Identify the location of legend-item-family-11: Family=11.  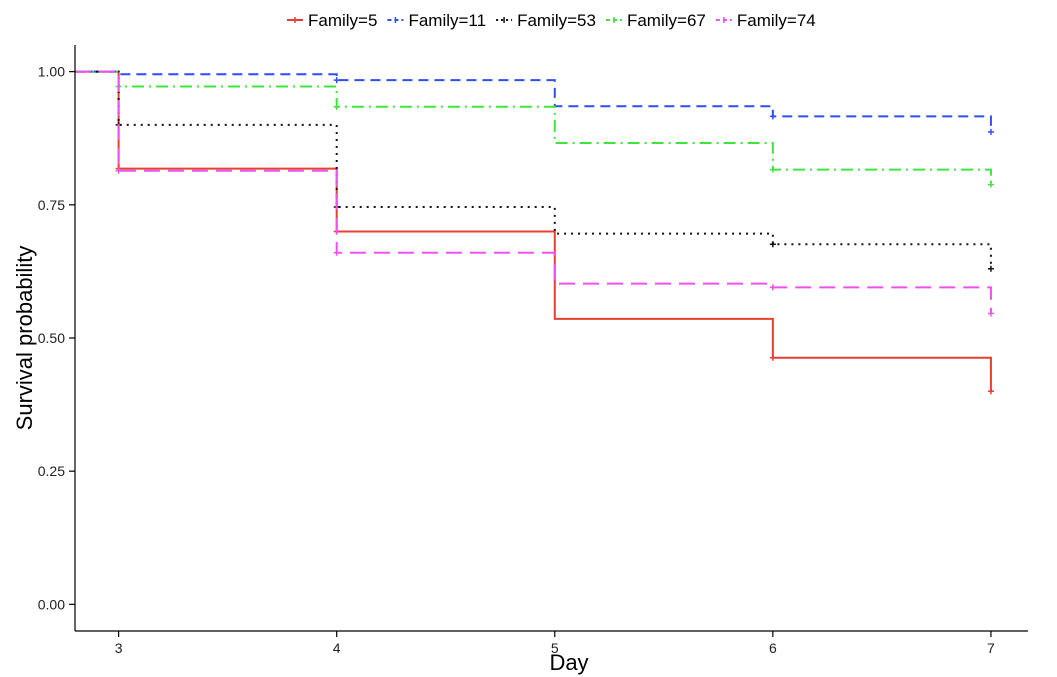
(436, 20).